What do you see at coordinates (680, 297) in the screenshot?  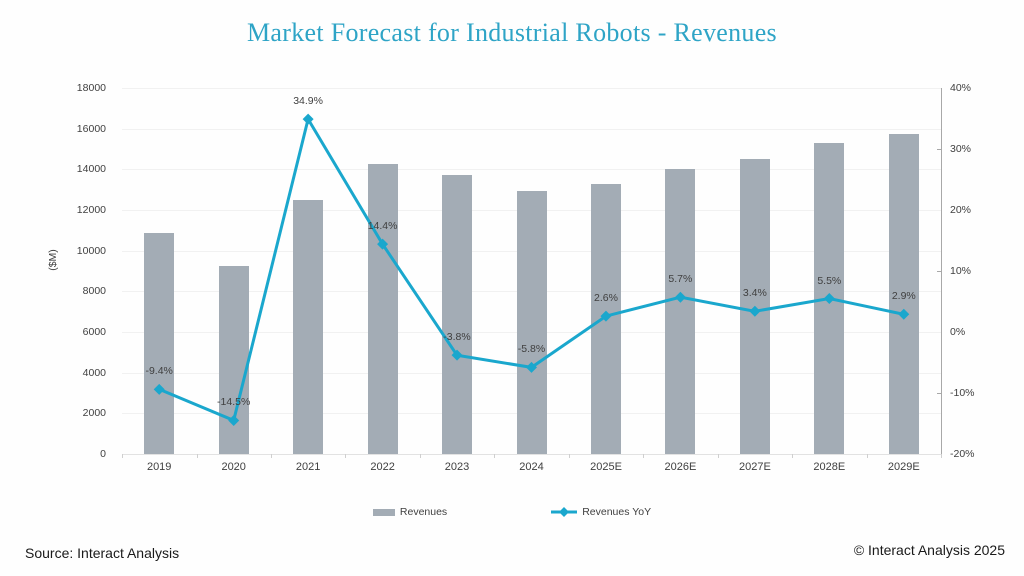 I see `data-point-marker-2026E` at bounding box center [680, 297].